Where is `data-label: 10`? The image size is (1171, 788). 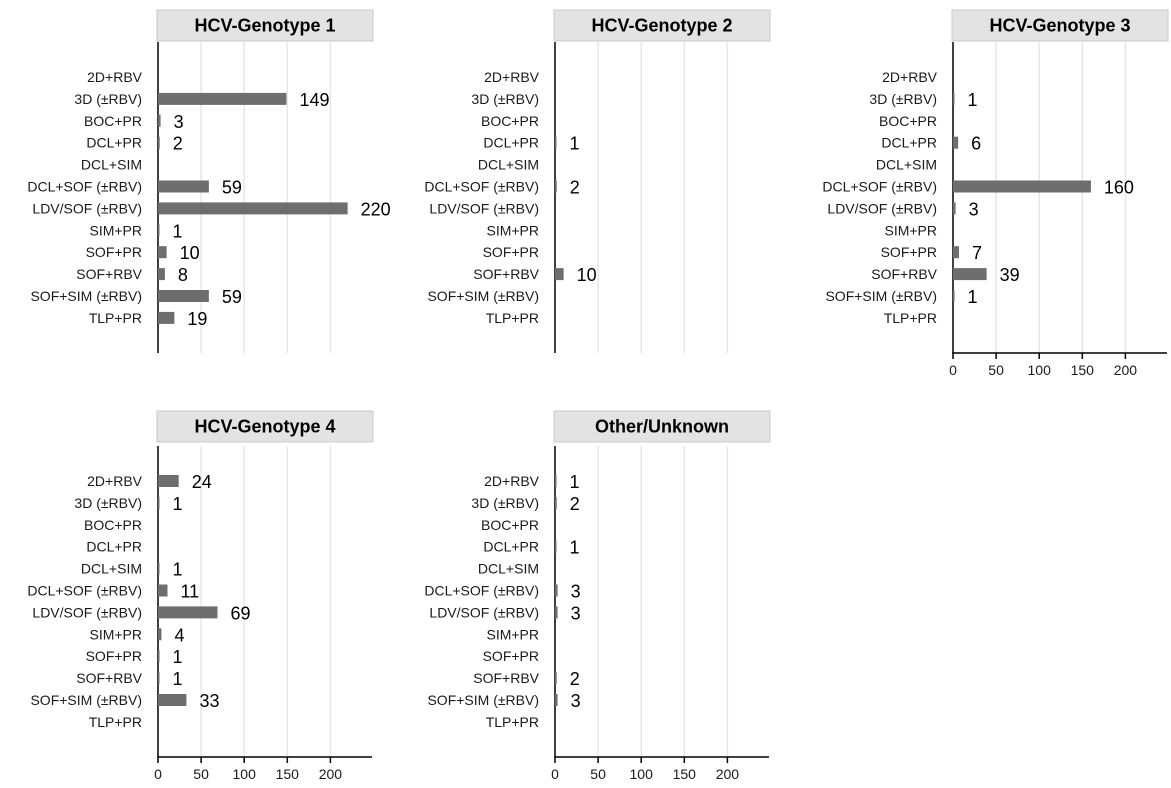 data-label: 10 is located at coordinates (587, 275).